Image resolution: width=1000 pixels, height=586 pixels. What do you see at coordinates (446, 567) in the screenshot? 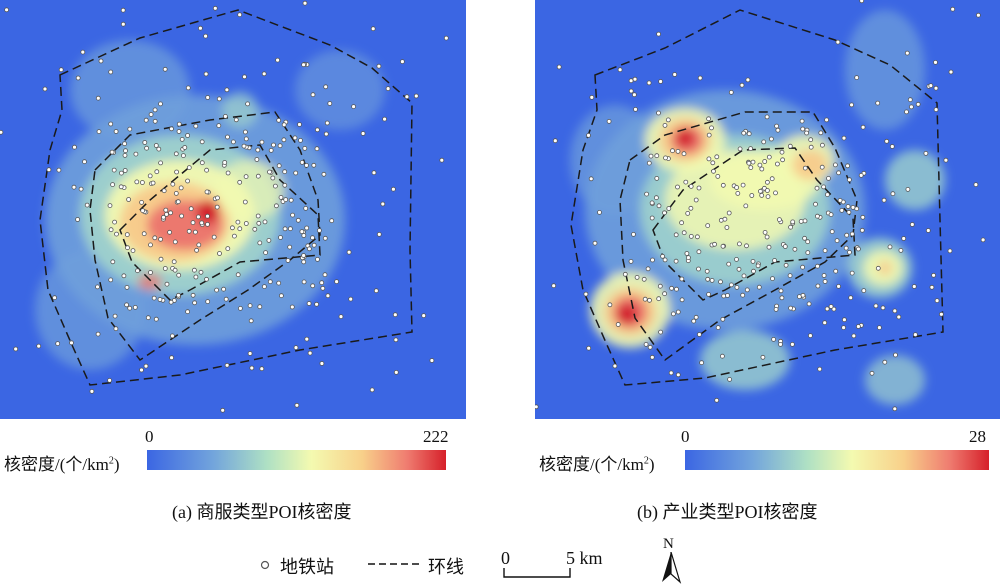
I see `ring-label: 环线` at bounding box center [446, 567].